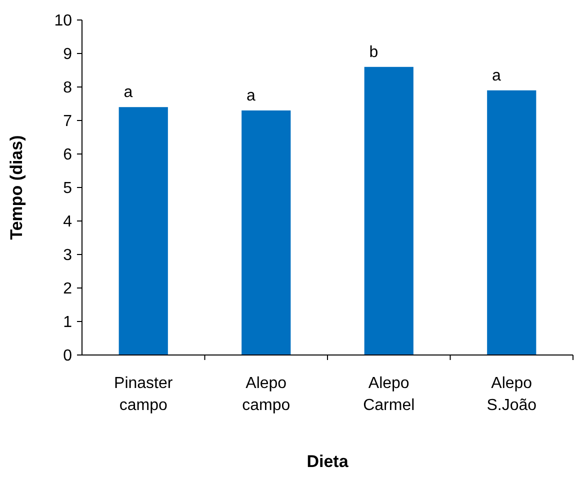 The height and width of the screenshot is (479, 577). I want to click on y-tick-label: 8, so click(67, 88).